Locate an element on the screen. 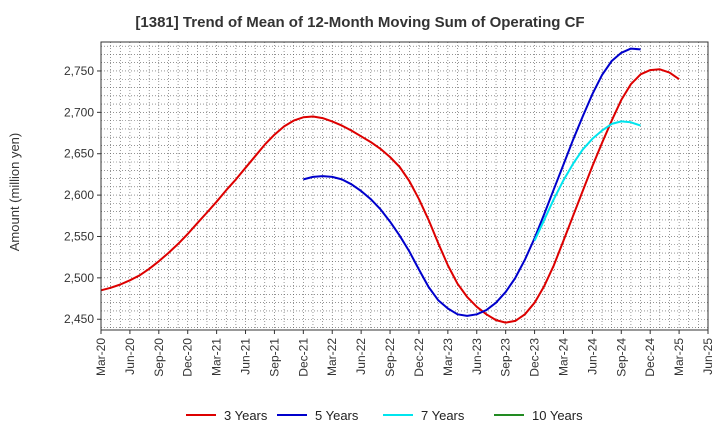 This screenshot has width=720, height=440. x-tick-label: Mar-22 is located at coordinates (332, 357).